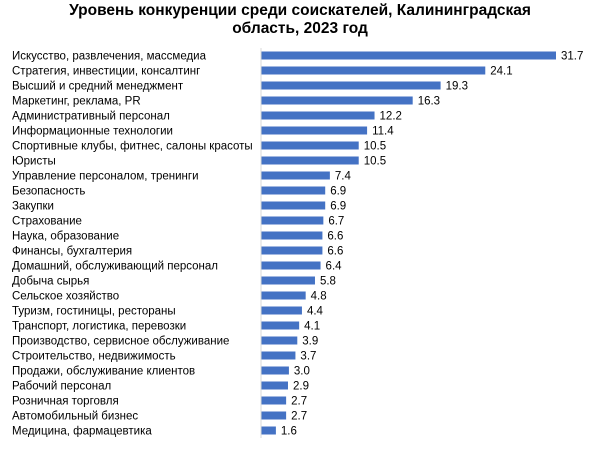 This screenshot has width=600, height=449. What do you see at coordinates (75, 417) in the screenshot?
I see `category-label: Автомобильный бизнес` at bounding box center [75, 417].